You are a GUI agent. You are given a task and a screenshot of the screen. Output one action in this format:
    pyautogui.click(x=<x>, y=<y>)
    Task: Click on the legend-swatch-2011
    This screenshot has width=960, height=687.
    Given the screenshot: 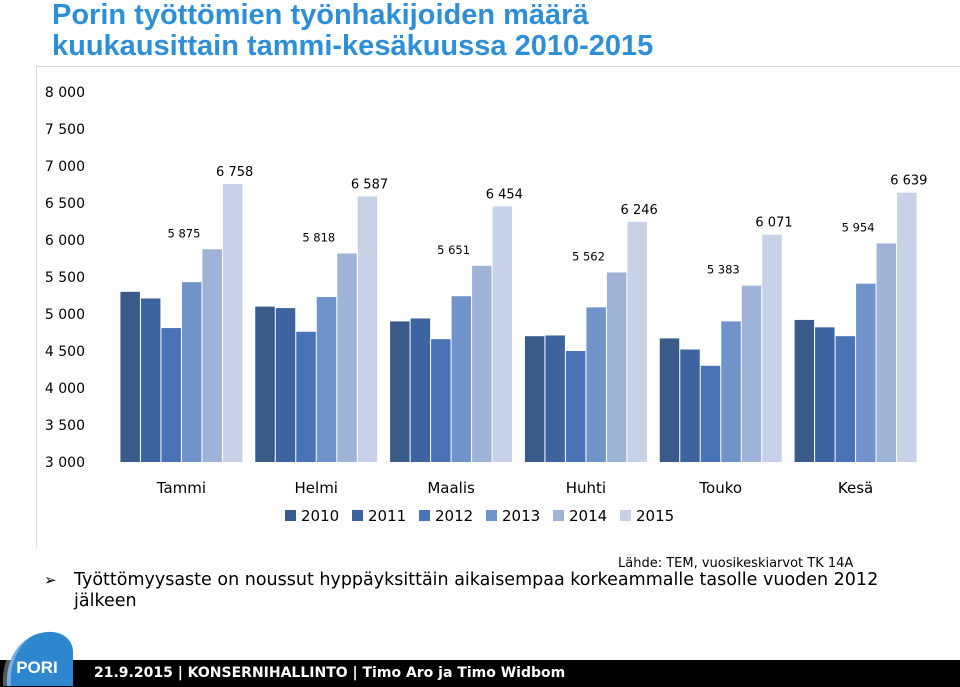 What is the action you would take?
    pyautogui.click(x=357, y=515)
    